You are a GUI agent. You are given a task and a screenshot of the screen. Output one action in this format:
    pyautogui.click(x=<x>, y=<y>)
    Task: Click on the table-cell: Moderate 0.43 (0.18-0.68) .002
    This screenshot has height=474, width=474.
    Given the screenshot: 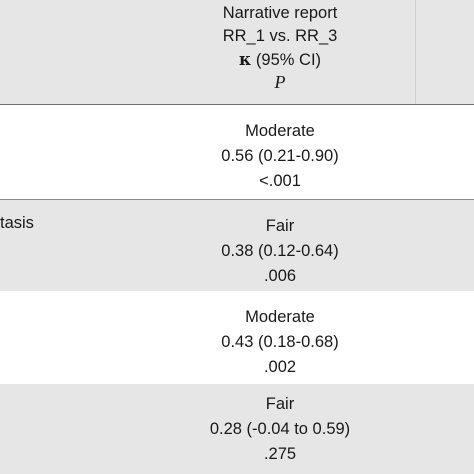 What is the action you would take?
    pyautogui.click(x=280, y=342)
    